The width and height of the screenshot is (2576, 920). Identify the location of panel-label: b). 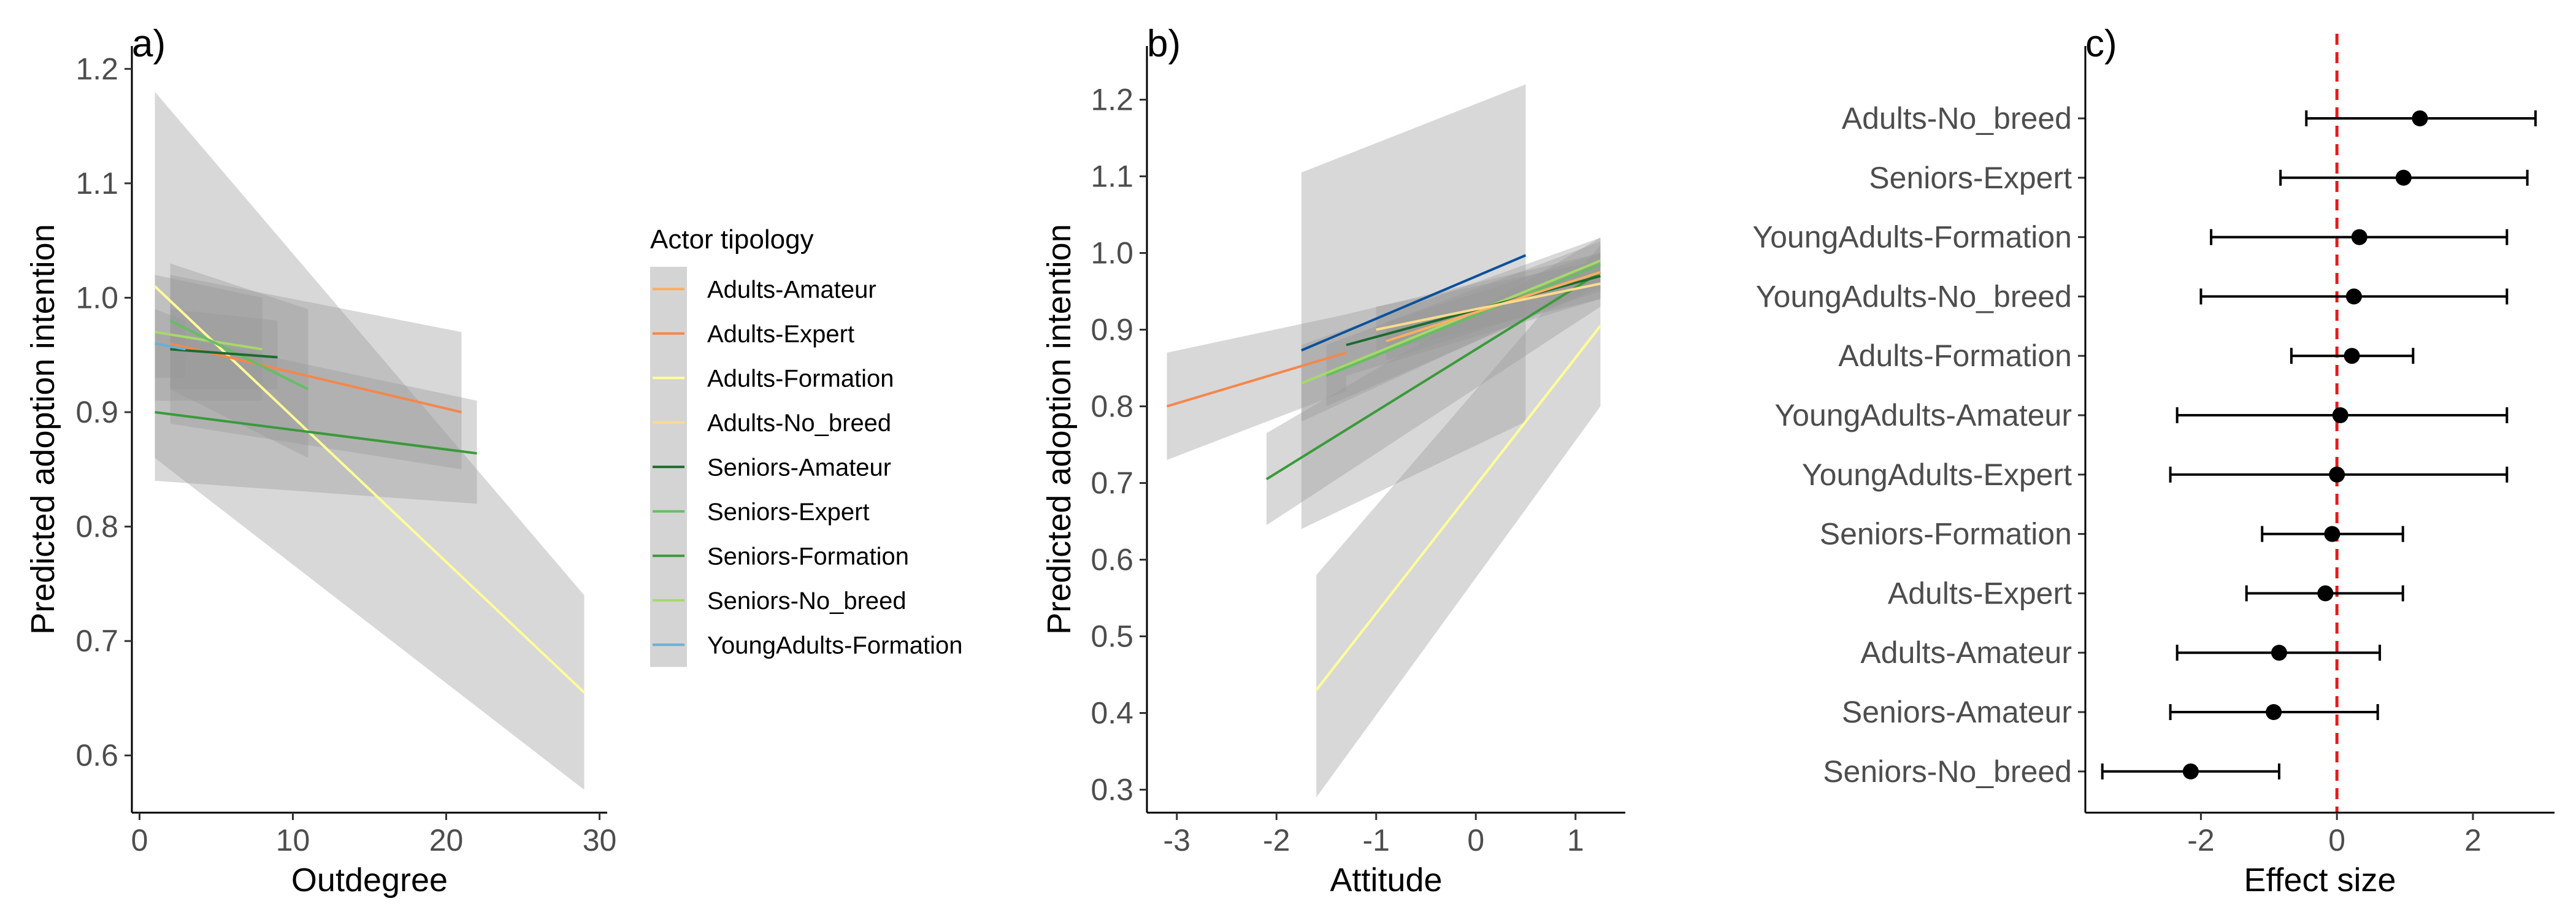
(1164, 44).